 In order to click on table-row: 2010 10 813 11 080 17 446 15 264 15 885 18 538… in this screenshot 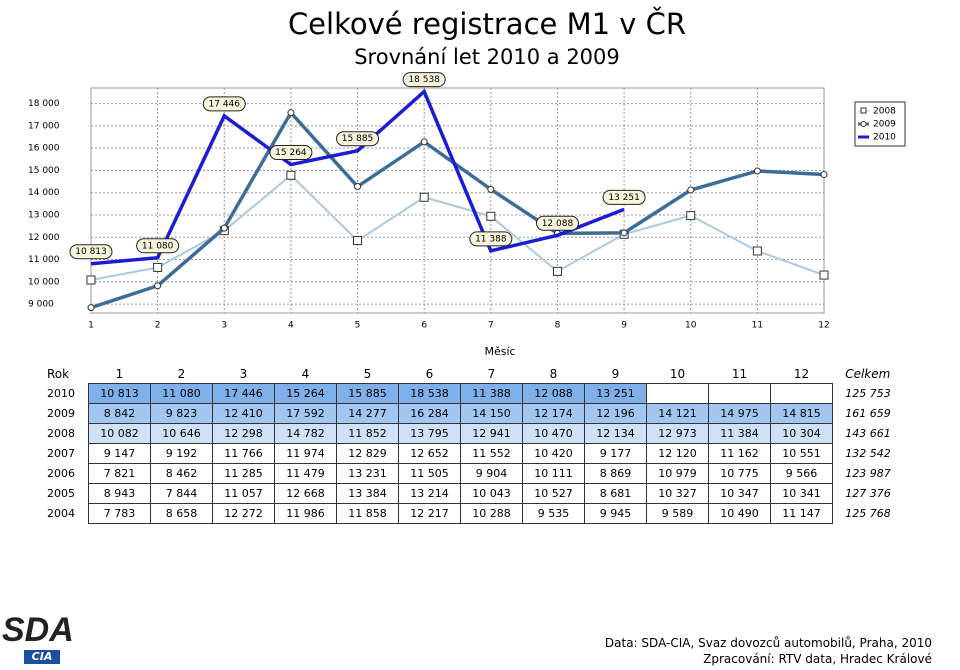, I will do `click(475, 393)`.